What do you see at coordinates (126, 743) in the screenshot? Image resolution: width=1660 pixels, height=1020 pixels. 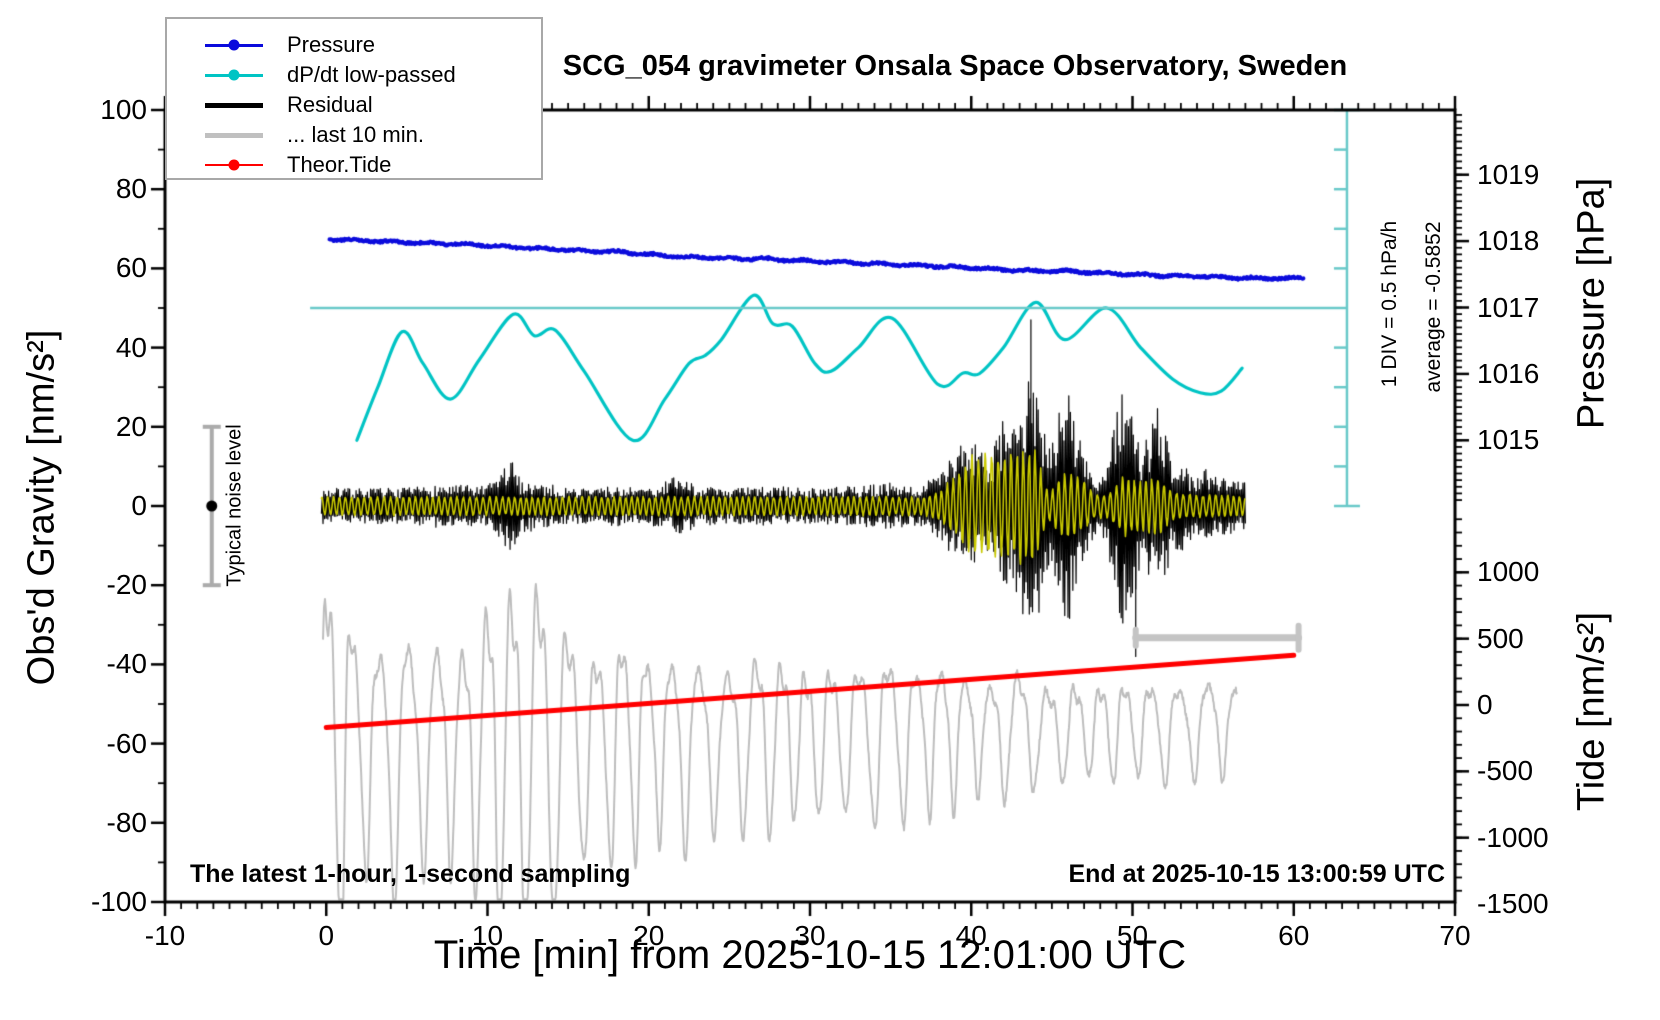 I see `gravity-tick-label: -60` at bounding box center [126, 743].